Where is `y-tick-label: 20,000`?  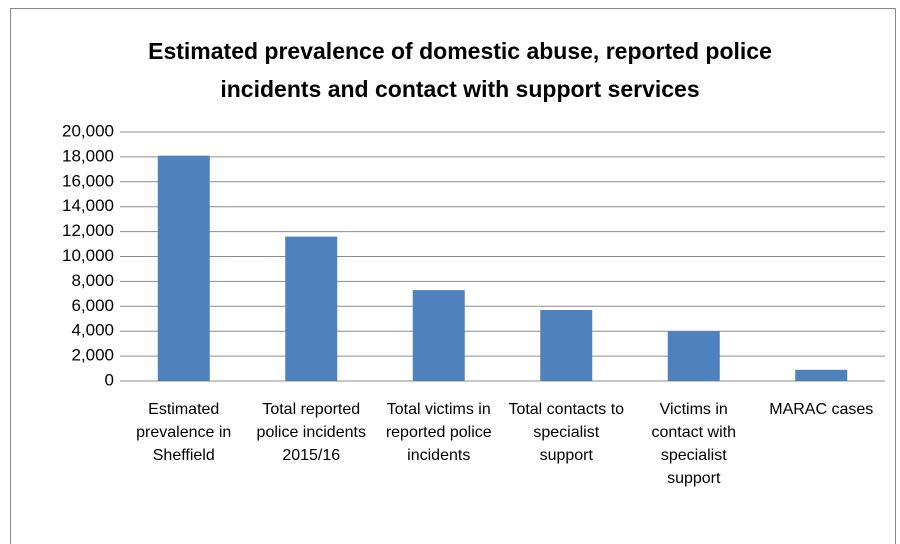 y-tick-label: 20,000 is located at coordinates (88, 130).